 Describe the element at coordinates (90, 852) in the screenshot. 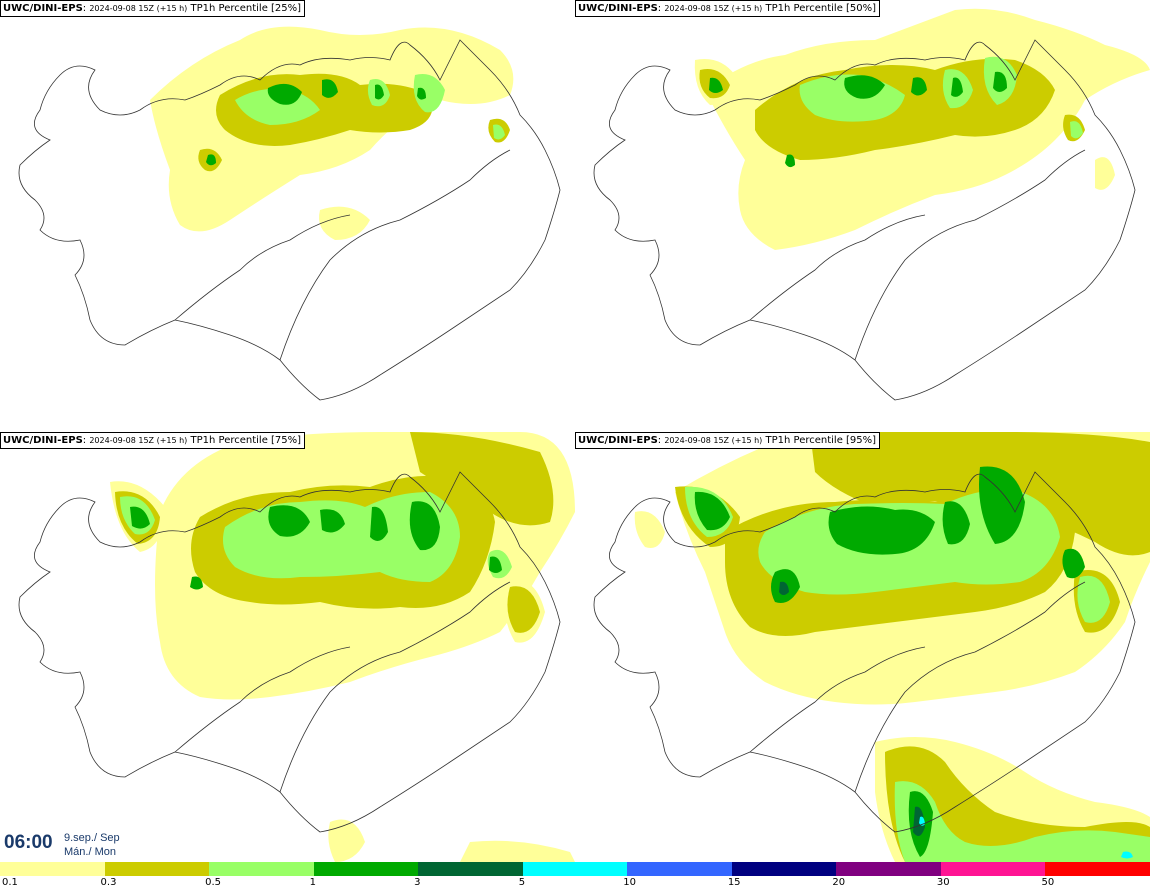

I see `valid-date-line2: Mán./ Mon` at that location.